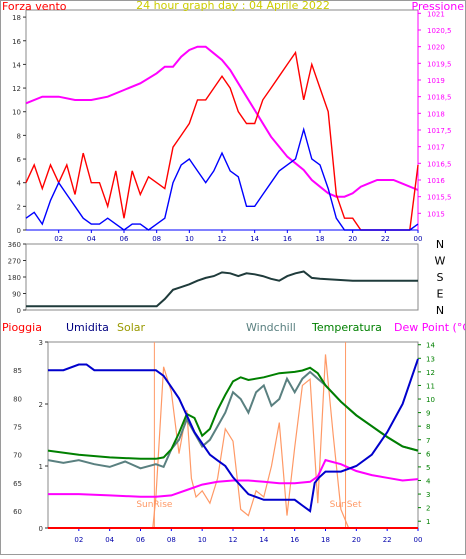 The height and width of the screenshot is (559, 466). I want to click on temp-humidity-x-tick-label: 22, so click(387, 540).